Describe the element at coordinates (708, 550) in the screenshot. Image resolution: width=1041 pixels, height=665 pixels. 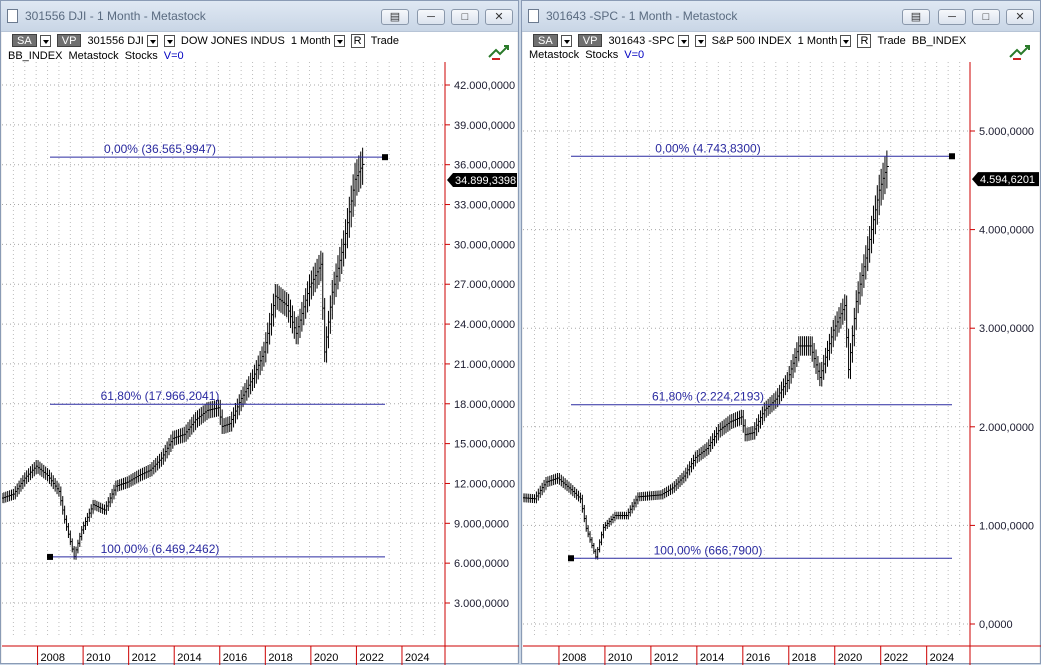
I see `fib-level-label: 100,00% (666,7900)` at that location.